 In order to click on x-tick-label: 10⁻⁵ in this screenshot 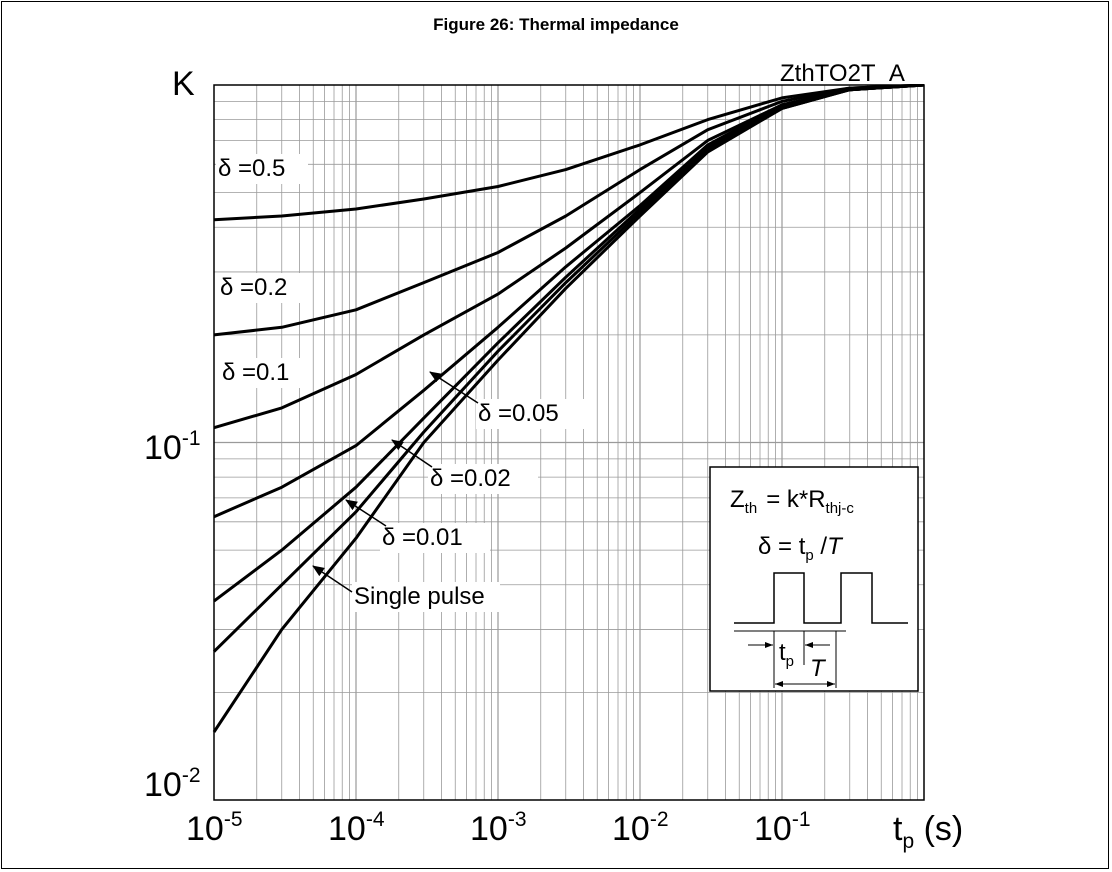, I will do `click(214, 828)`.